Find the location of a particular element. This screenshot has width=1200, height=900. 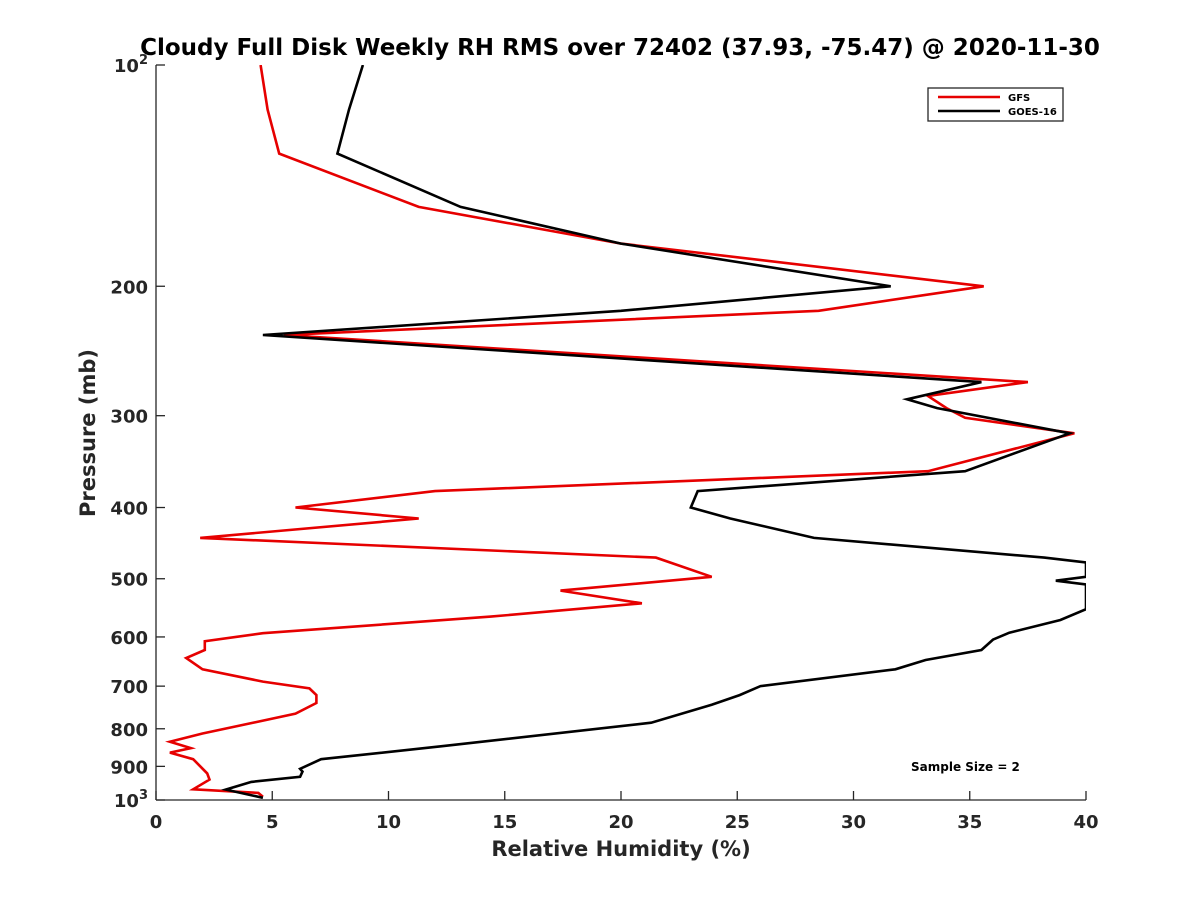

y-tick-label: 600 is located at coordinates (129, 638).